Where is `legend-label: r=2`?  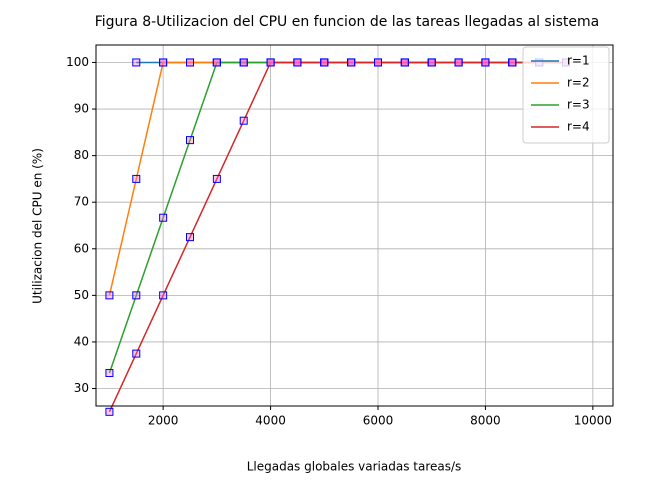
legend-label: r=2 is located at coordinates (578, 83).